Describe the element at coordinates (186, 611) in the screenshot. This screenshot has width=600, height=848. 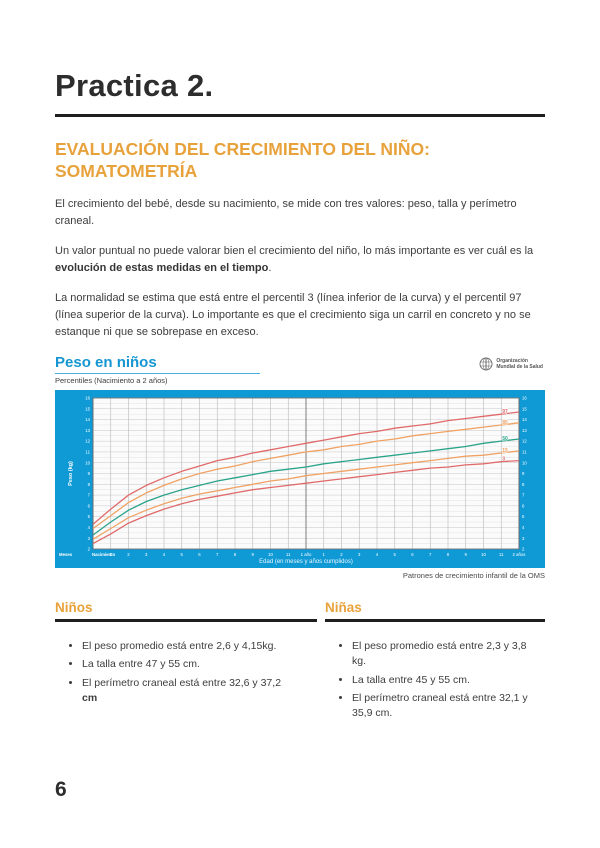
I see `boys-section-header: Niños` at that location.